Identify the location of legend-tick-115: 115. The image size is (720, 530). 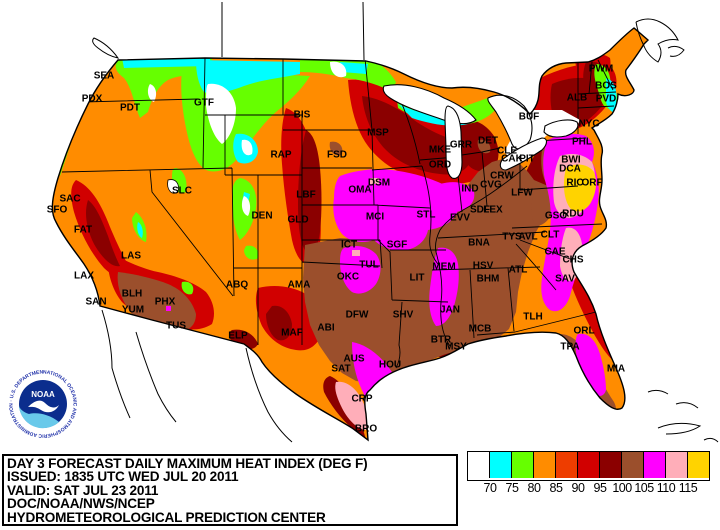
(688, 488).